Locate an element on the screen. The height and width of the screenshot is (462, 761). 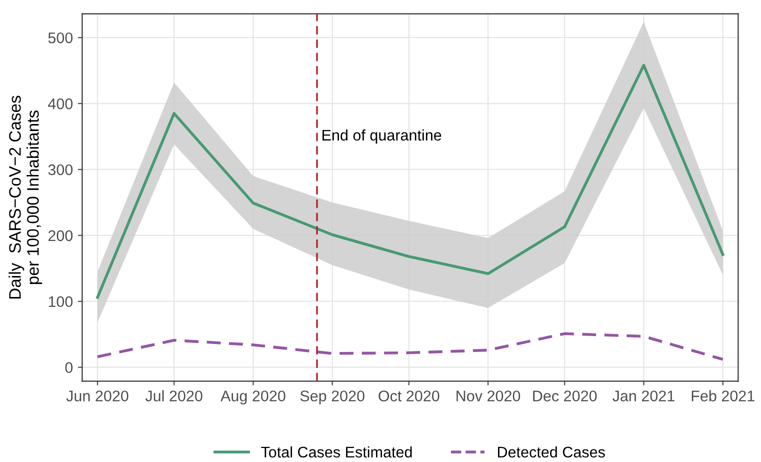
y-tick-label: 100 is located at coordinates (60, 302).